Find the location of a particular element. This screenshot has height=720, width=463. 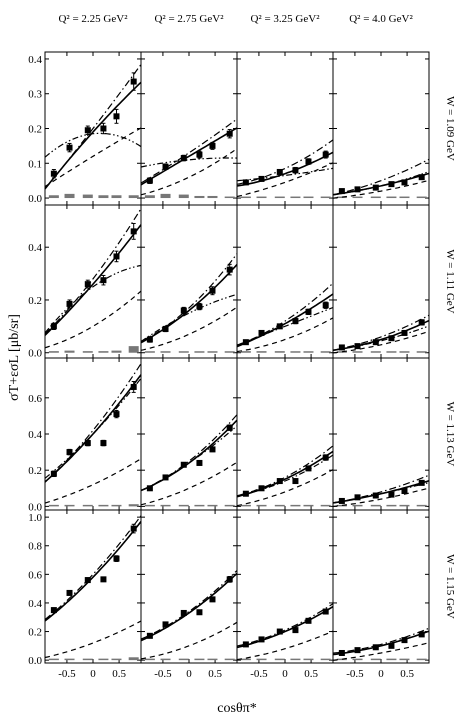

y-tick-label: 0.0 is located at coordinates (35, 199).